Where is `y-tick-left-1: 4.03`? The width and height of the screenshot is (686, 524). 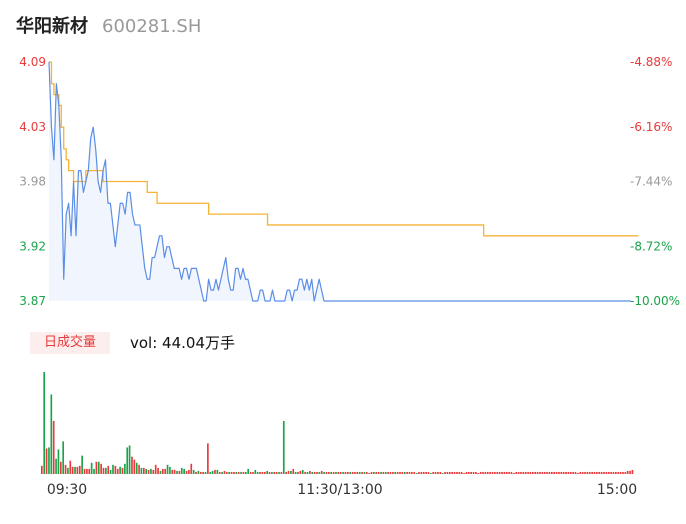
y-tick-left-1: 4.03 is located at coordinates (32, 127).